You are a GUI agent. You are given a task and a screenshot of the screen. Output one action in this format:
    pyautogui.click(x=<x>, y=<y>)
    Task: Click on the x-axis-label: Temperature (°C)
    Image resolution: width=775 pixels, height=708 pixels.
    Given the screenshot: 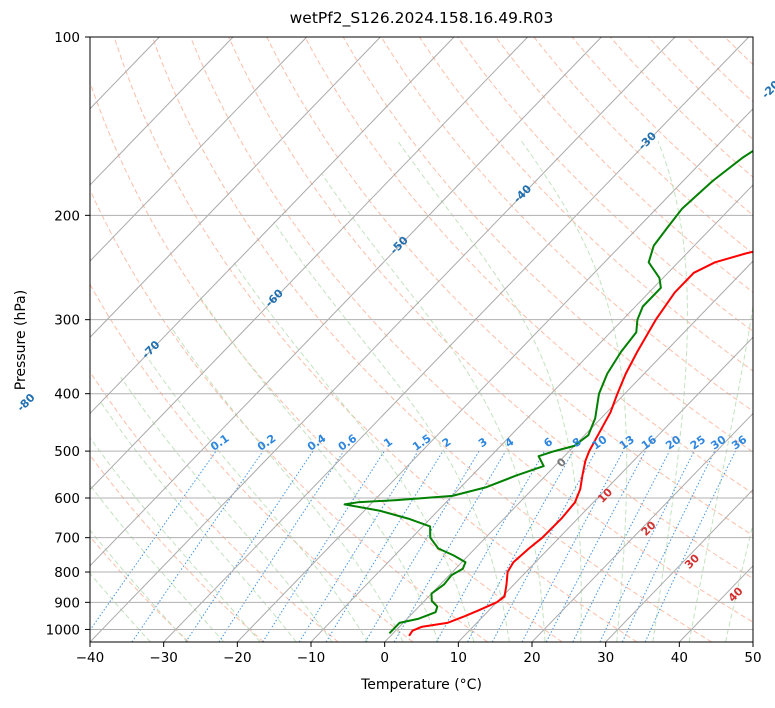 What is the action you would take?
    pyautogui.click(x=421, y=685)
    